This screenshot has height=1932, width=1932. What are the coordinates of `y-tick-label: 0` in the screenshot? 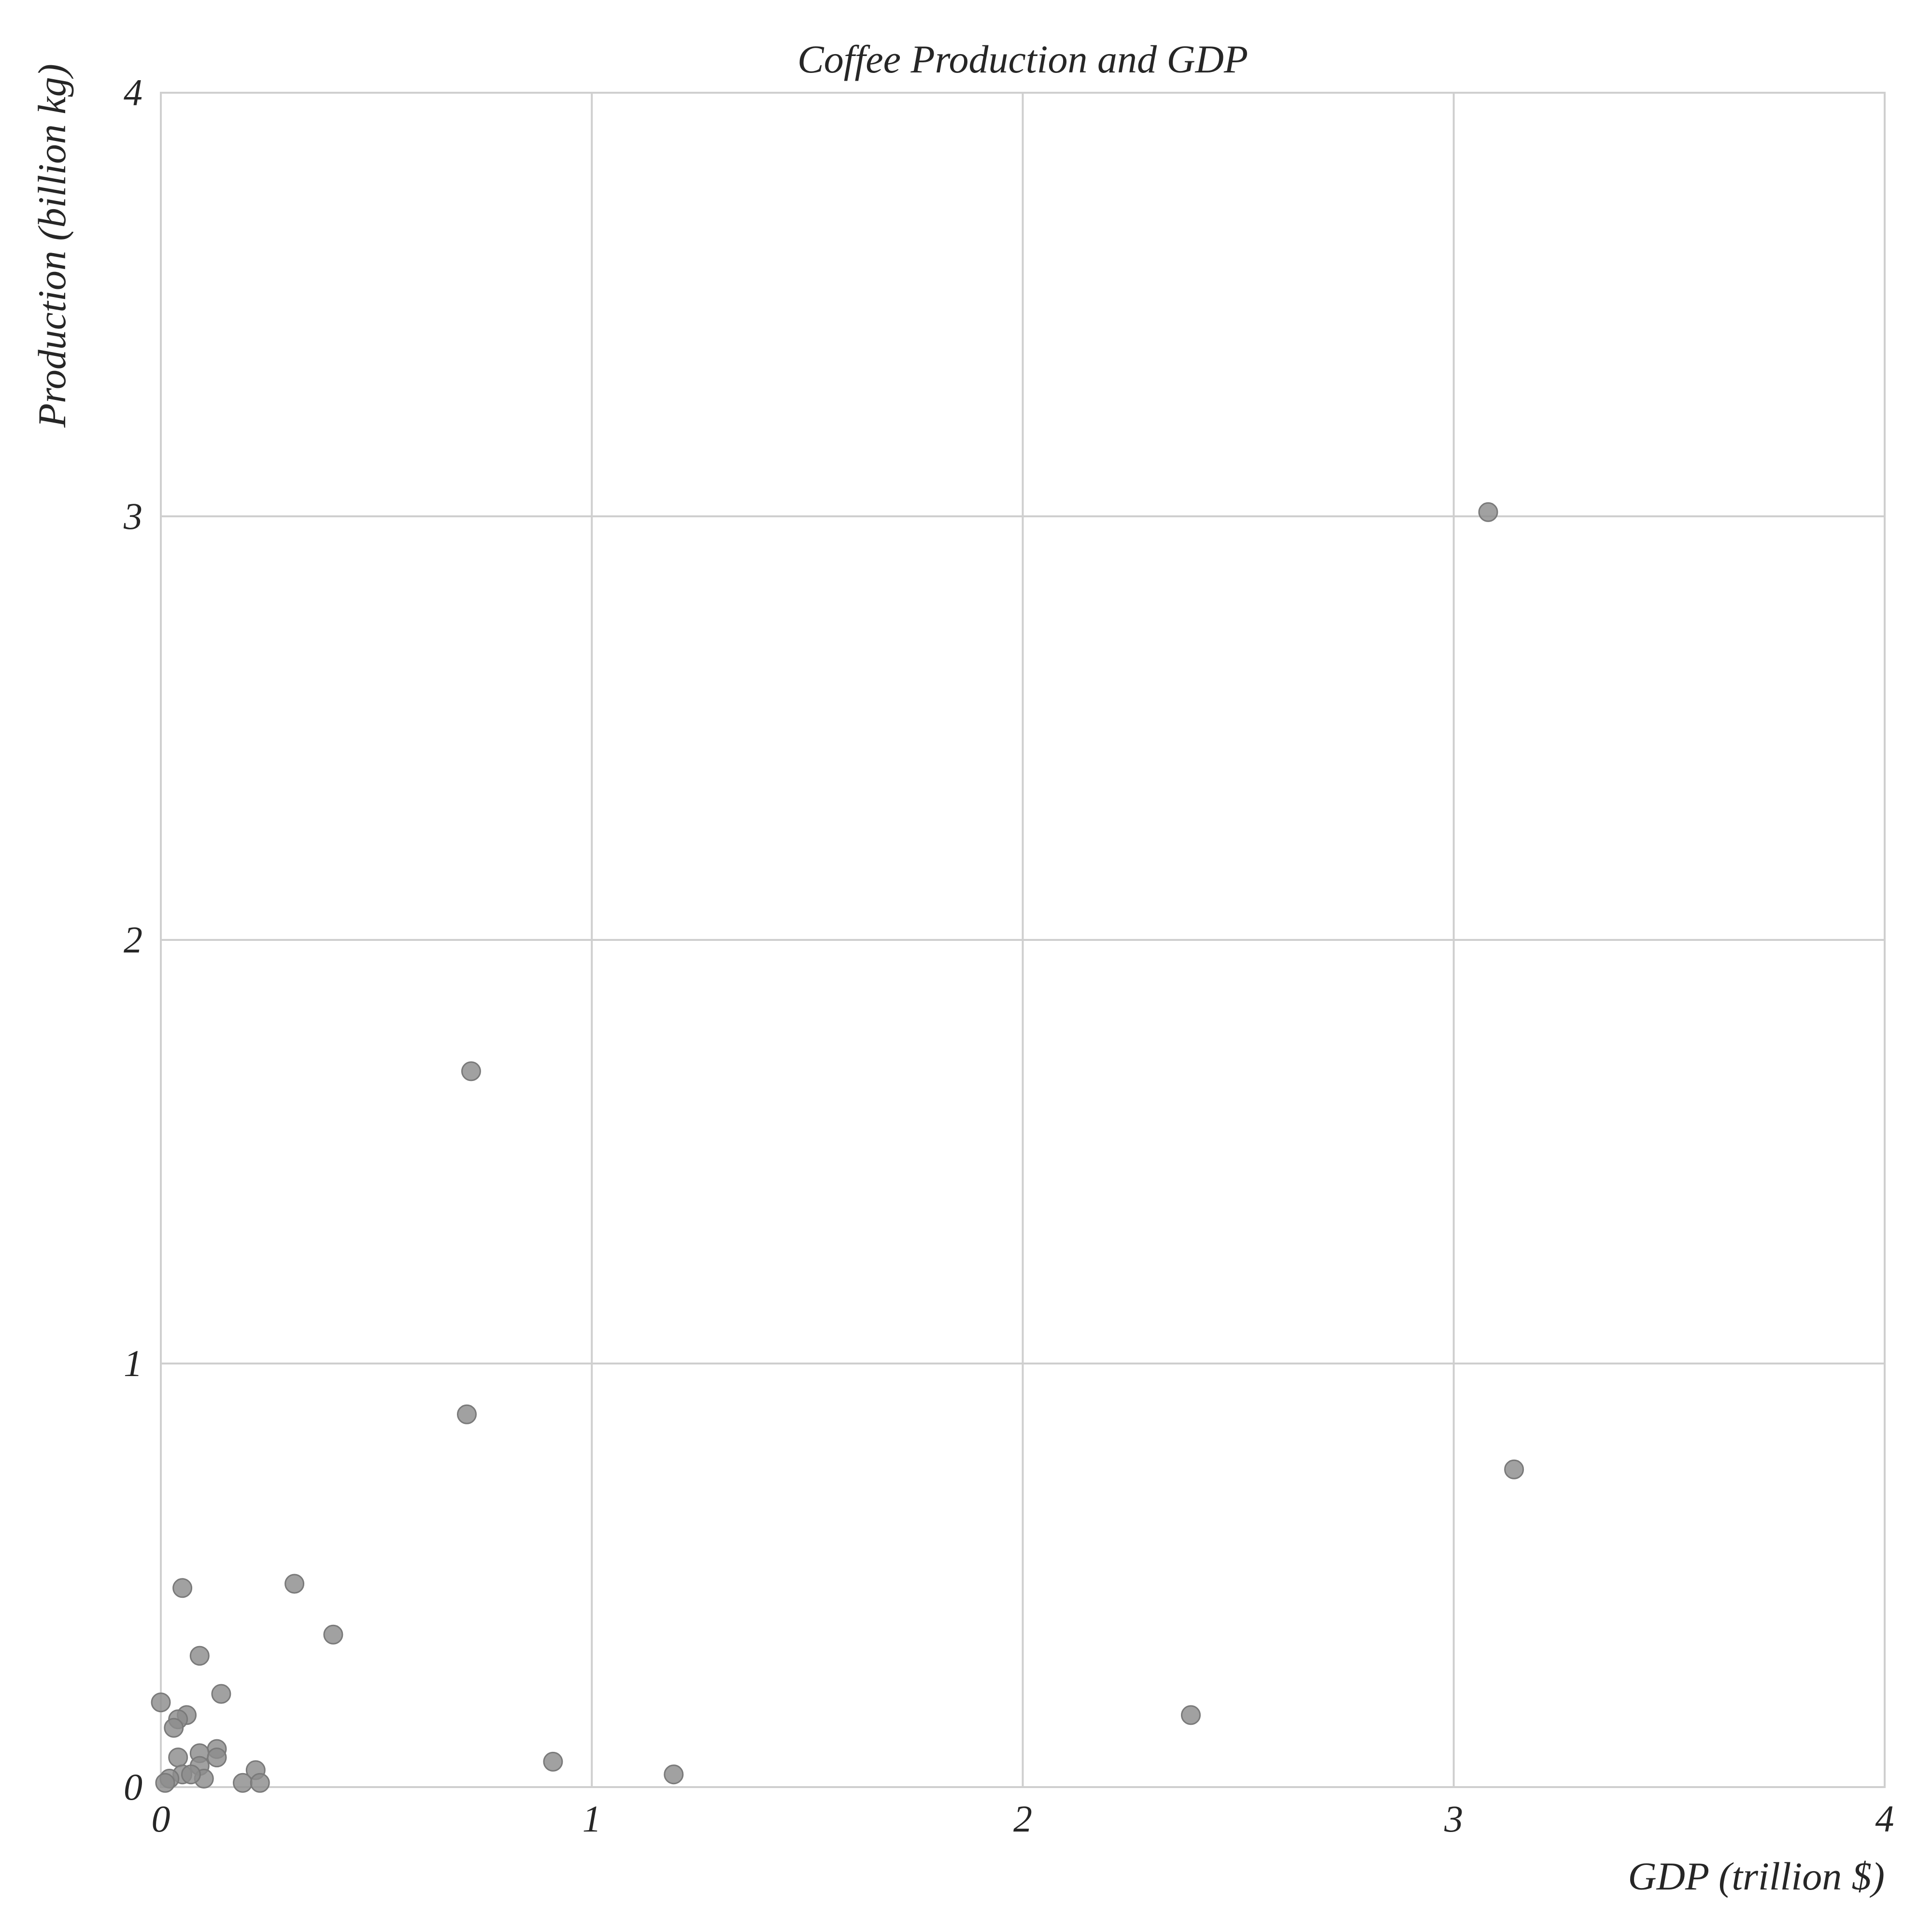 It's located at (133, 1787).